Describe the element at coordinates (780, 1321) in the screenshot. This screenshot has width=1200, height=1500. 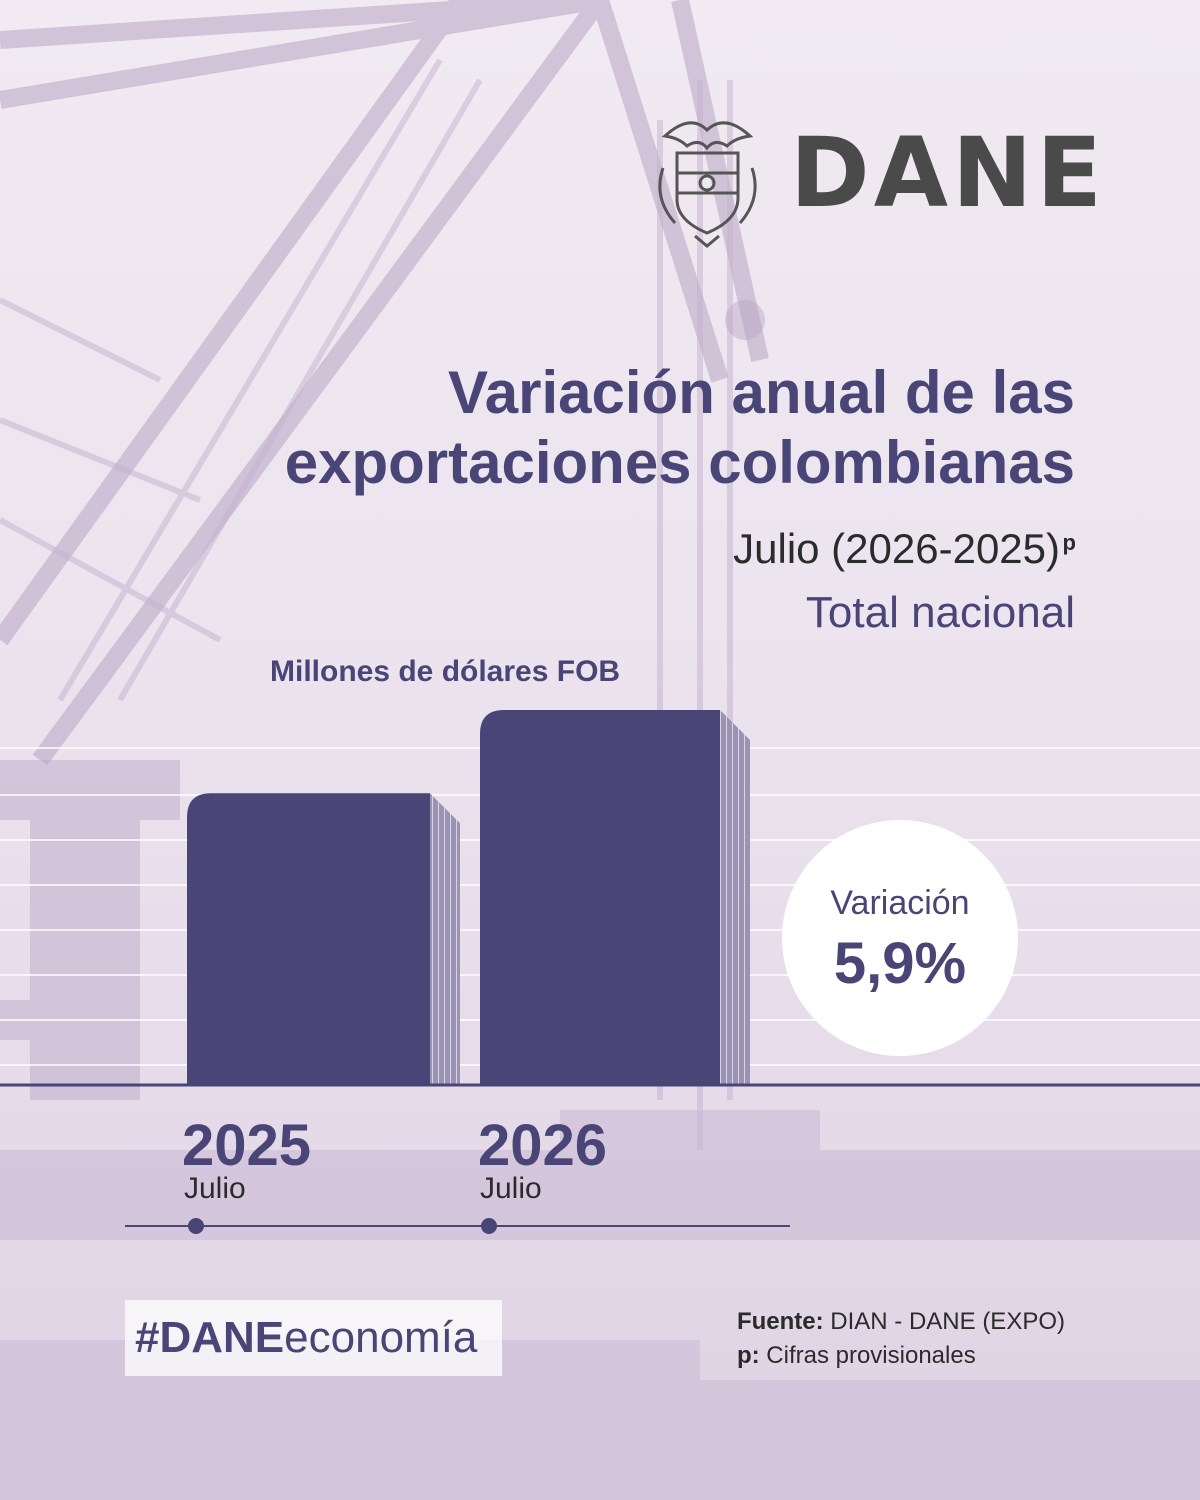
I see `source-label: Fuente:` at that location.